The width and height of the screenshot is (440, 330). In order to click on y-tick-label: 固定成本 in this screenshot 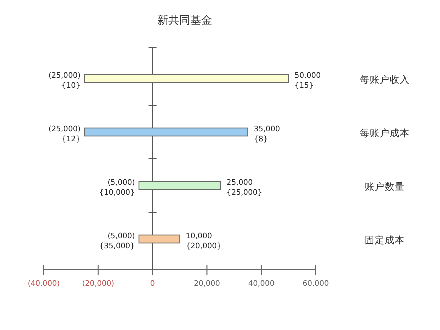, I will do `click(385, 240)`.